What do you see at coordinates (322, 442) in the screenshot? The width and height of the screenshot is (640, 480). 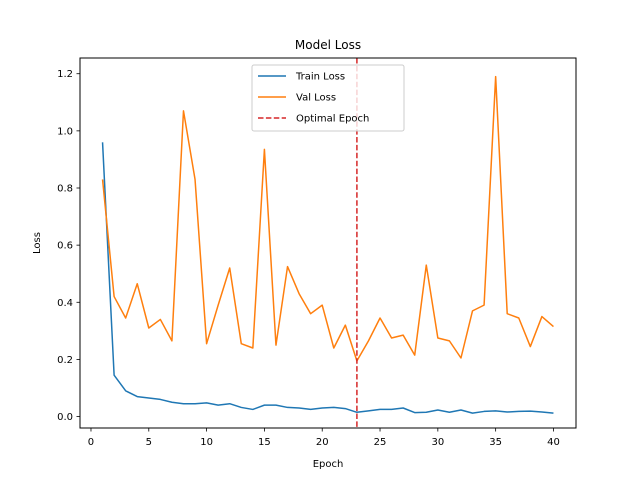 I see `x-tick-label: 20` at bounding box center [322, 442].